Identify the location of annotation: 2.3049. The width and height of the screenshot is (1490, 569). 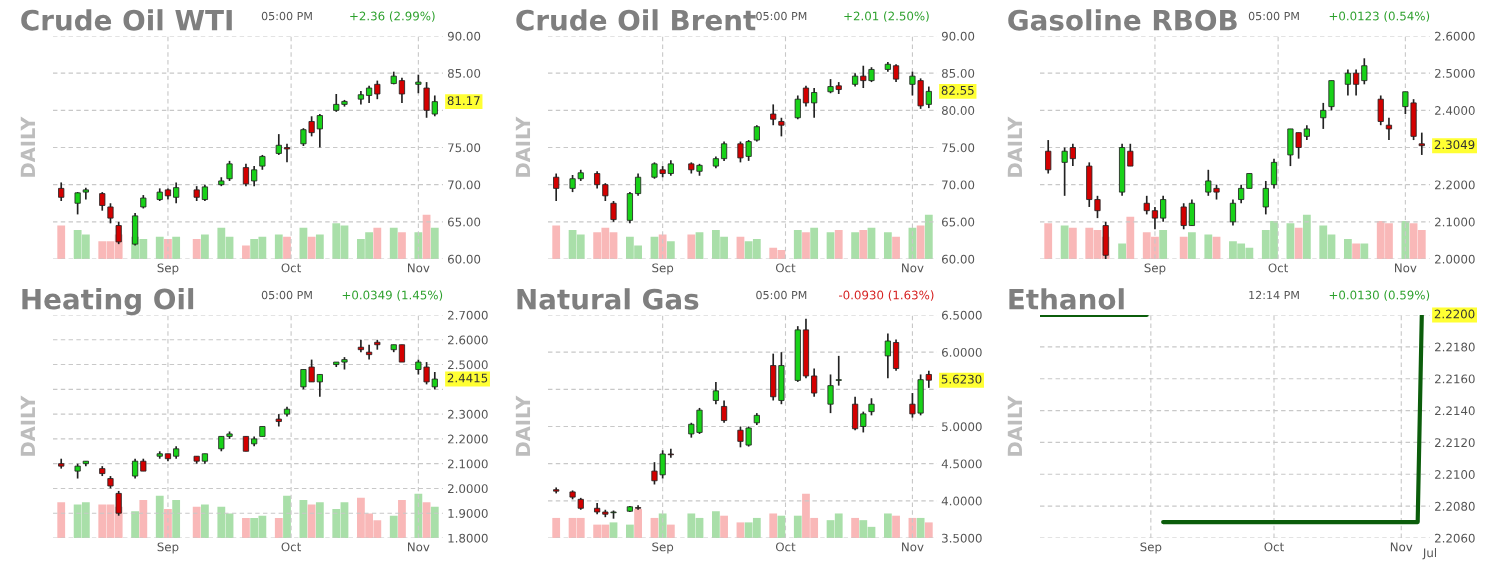
(1454, 145).